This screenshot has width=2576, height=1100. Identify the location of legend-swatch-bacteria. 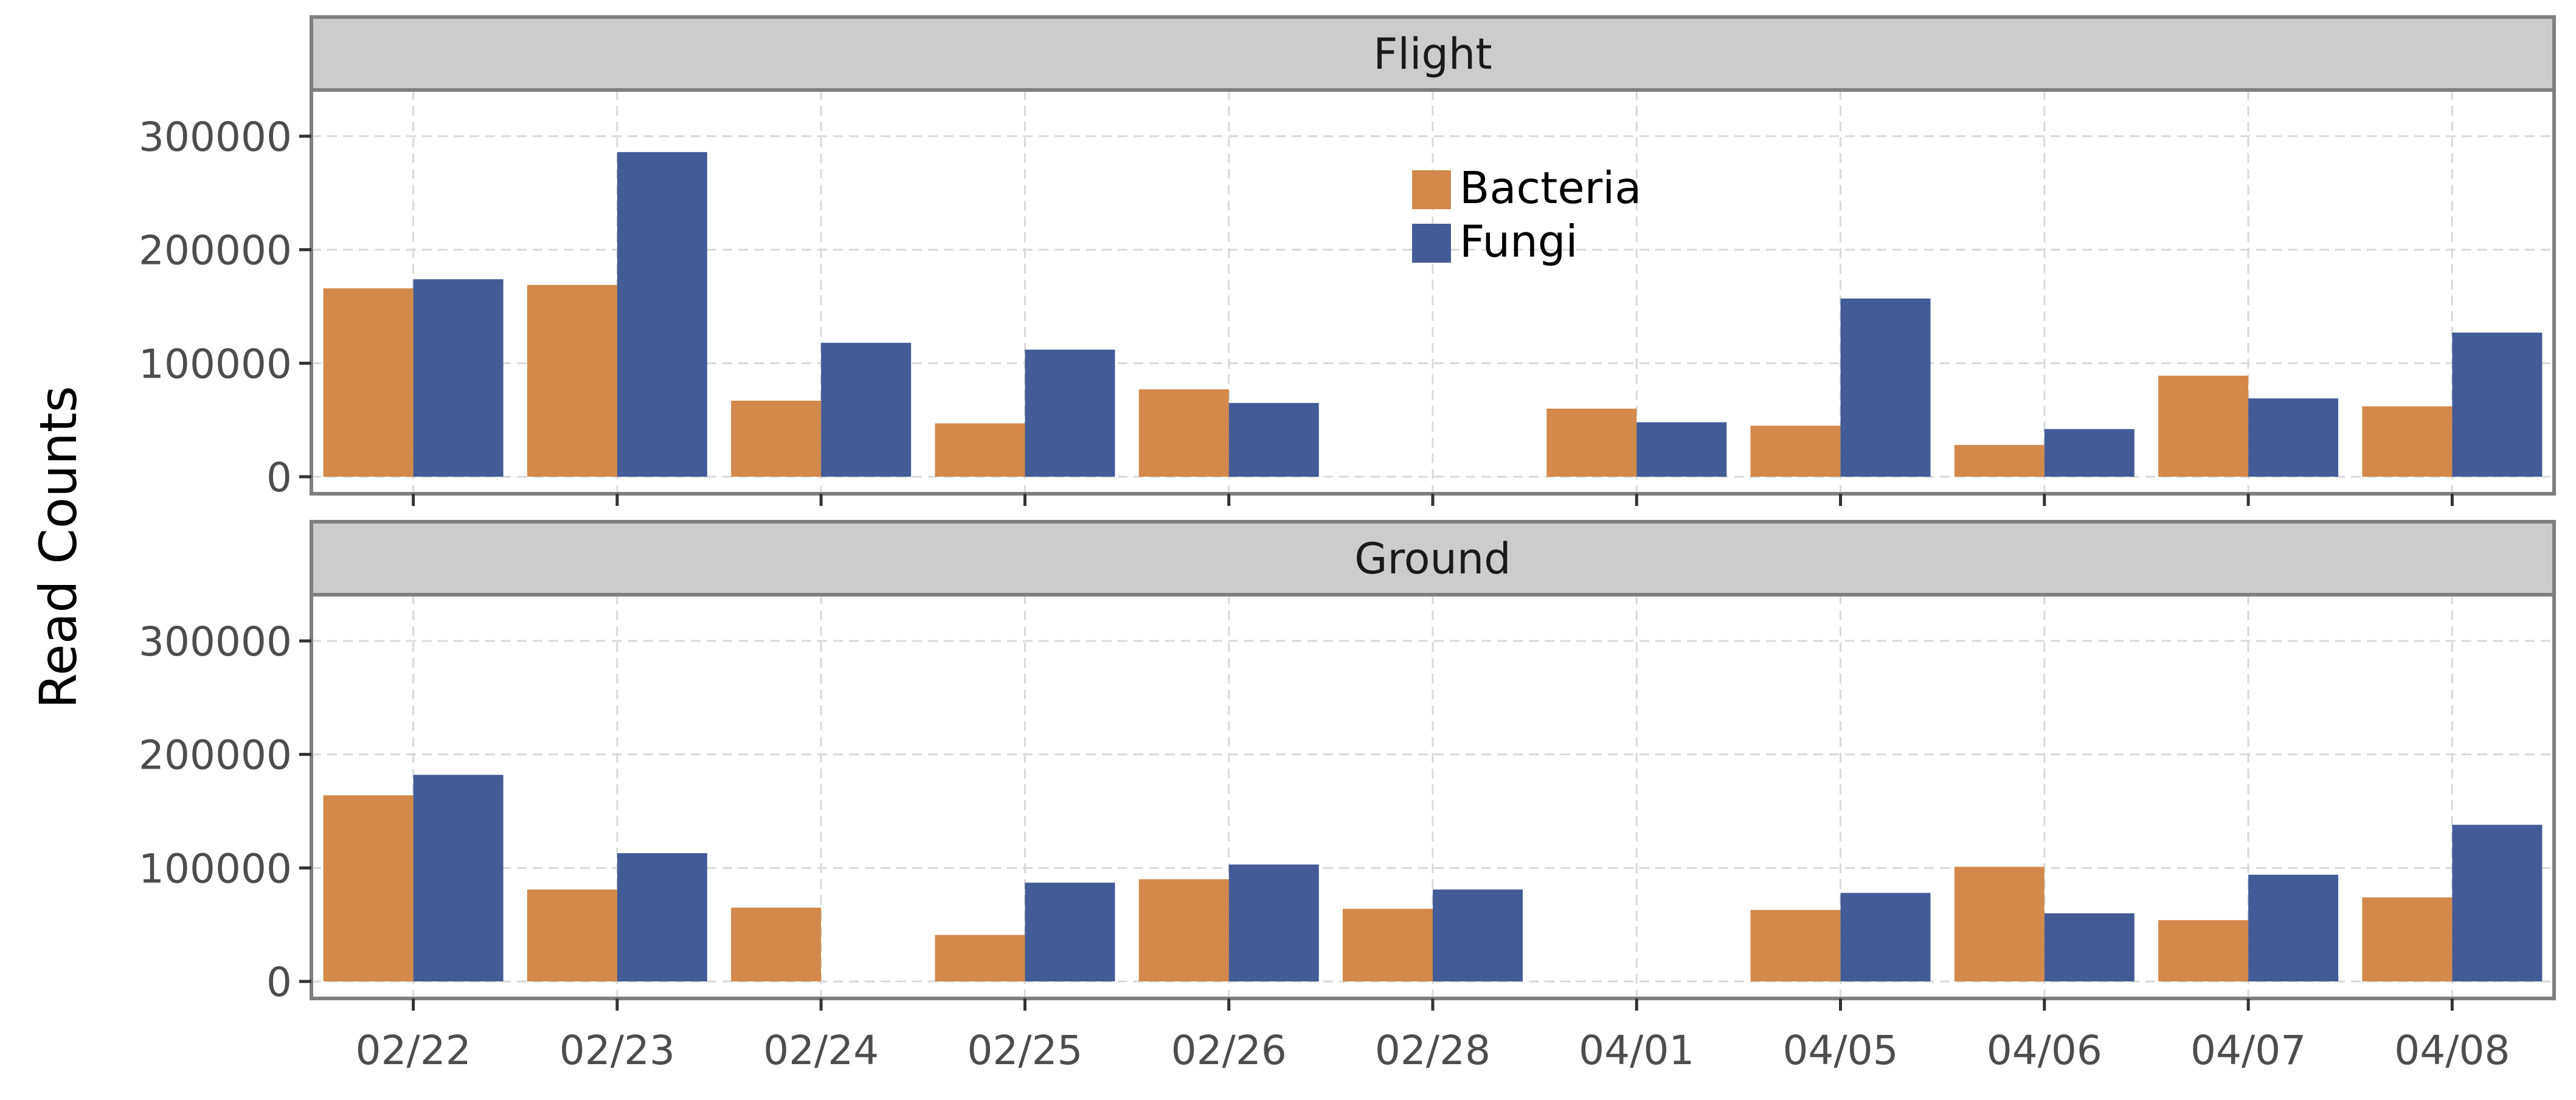
(1431, 189).